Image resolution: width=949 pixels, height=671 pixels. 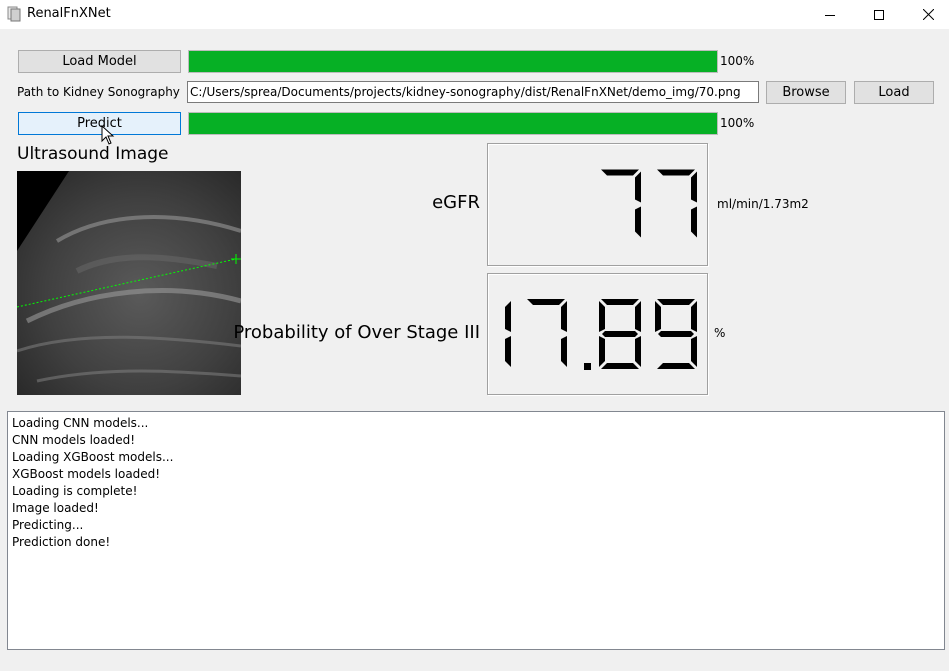 What do you see at coordinates (597, 204) in the screenshot?
I see `egfr-lcd-display` at bounding box center [597, 204].